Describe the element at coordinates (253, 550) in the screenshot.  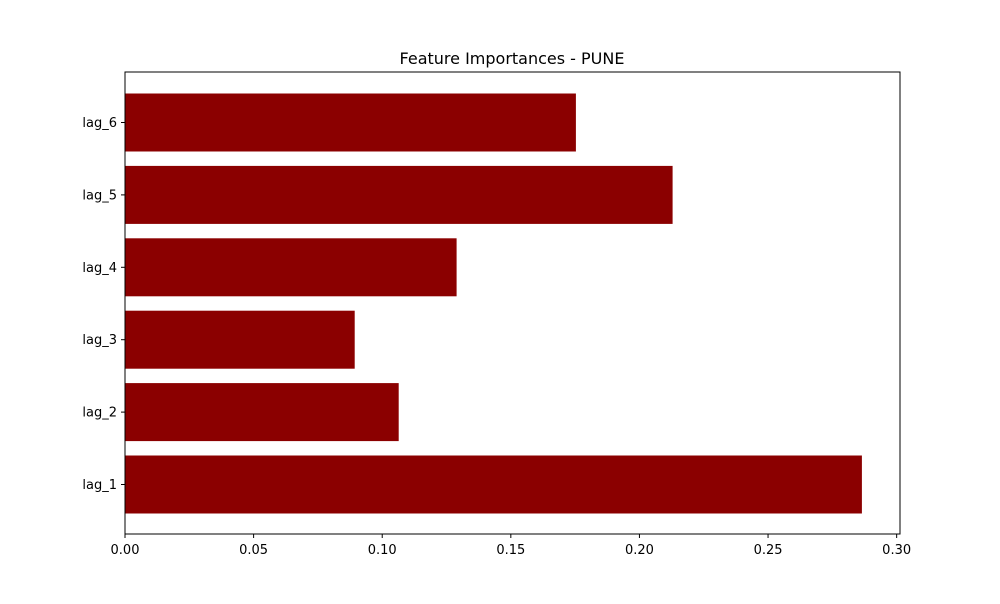
I see `x-tick-label: 0.05` at that location.